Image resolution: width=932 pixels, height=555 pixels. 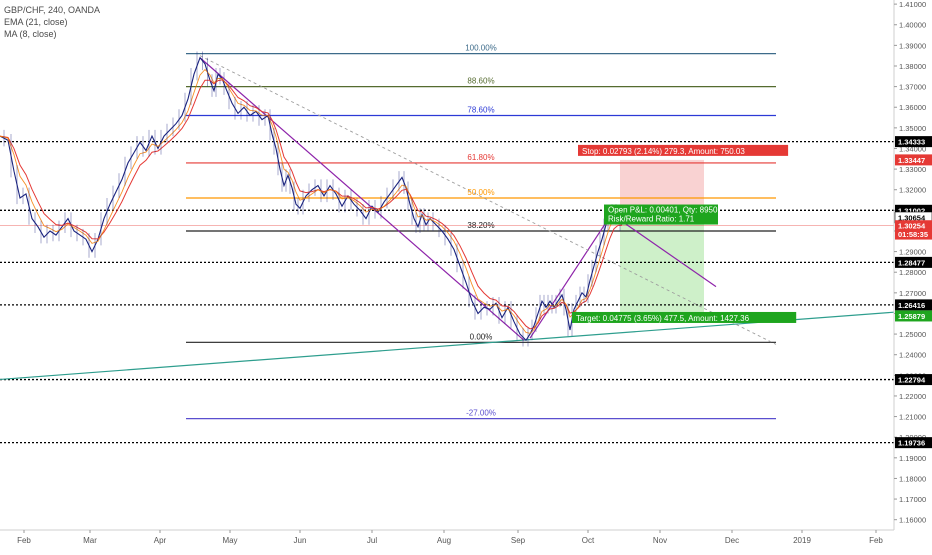 What do you see at coordinates (912, 478) in the screenshot?
I see `price-tick-label: 1.18000` at bounding box center [912, 478].